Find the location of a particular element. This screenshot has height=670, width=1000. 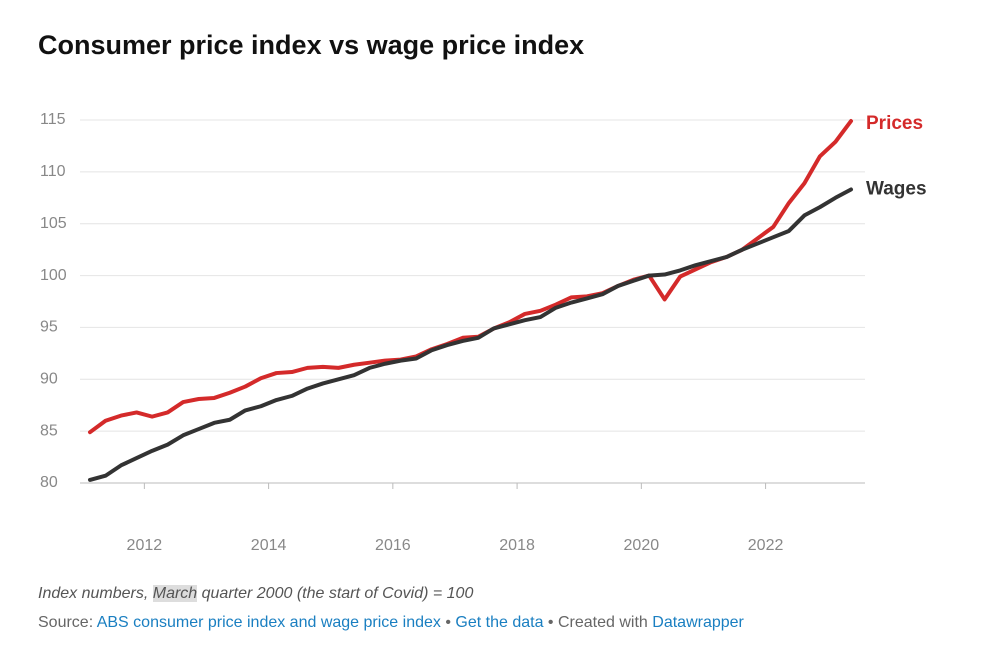

end-label: Wages is located at coordinates (896, 189).